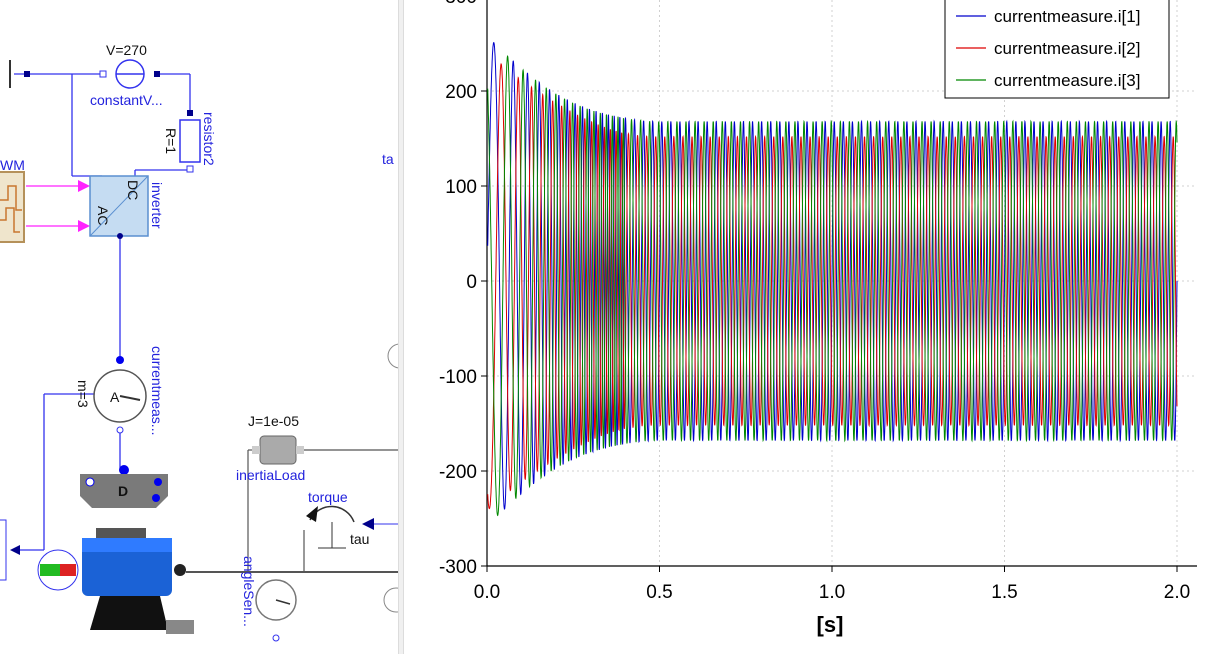  What do you see at coordinates (115, 397) in the screenshot?
I see `ammeter-letter: A` at bounding box center [115, 397].